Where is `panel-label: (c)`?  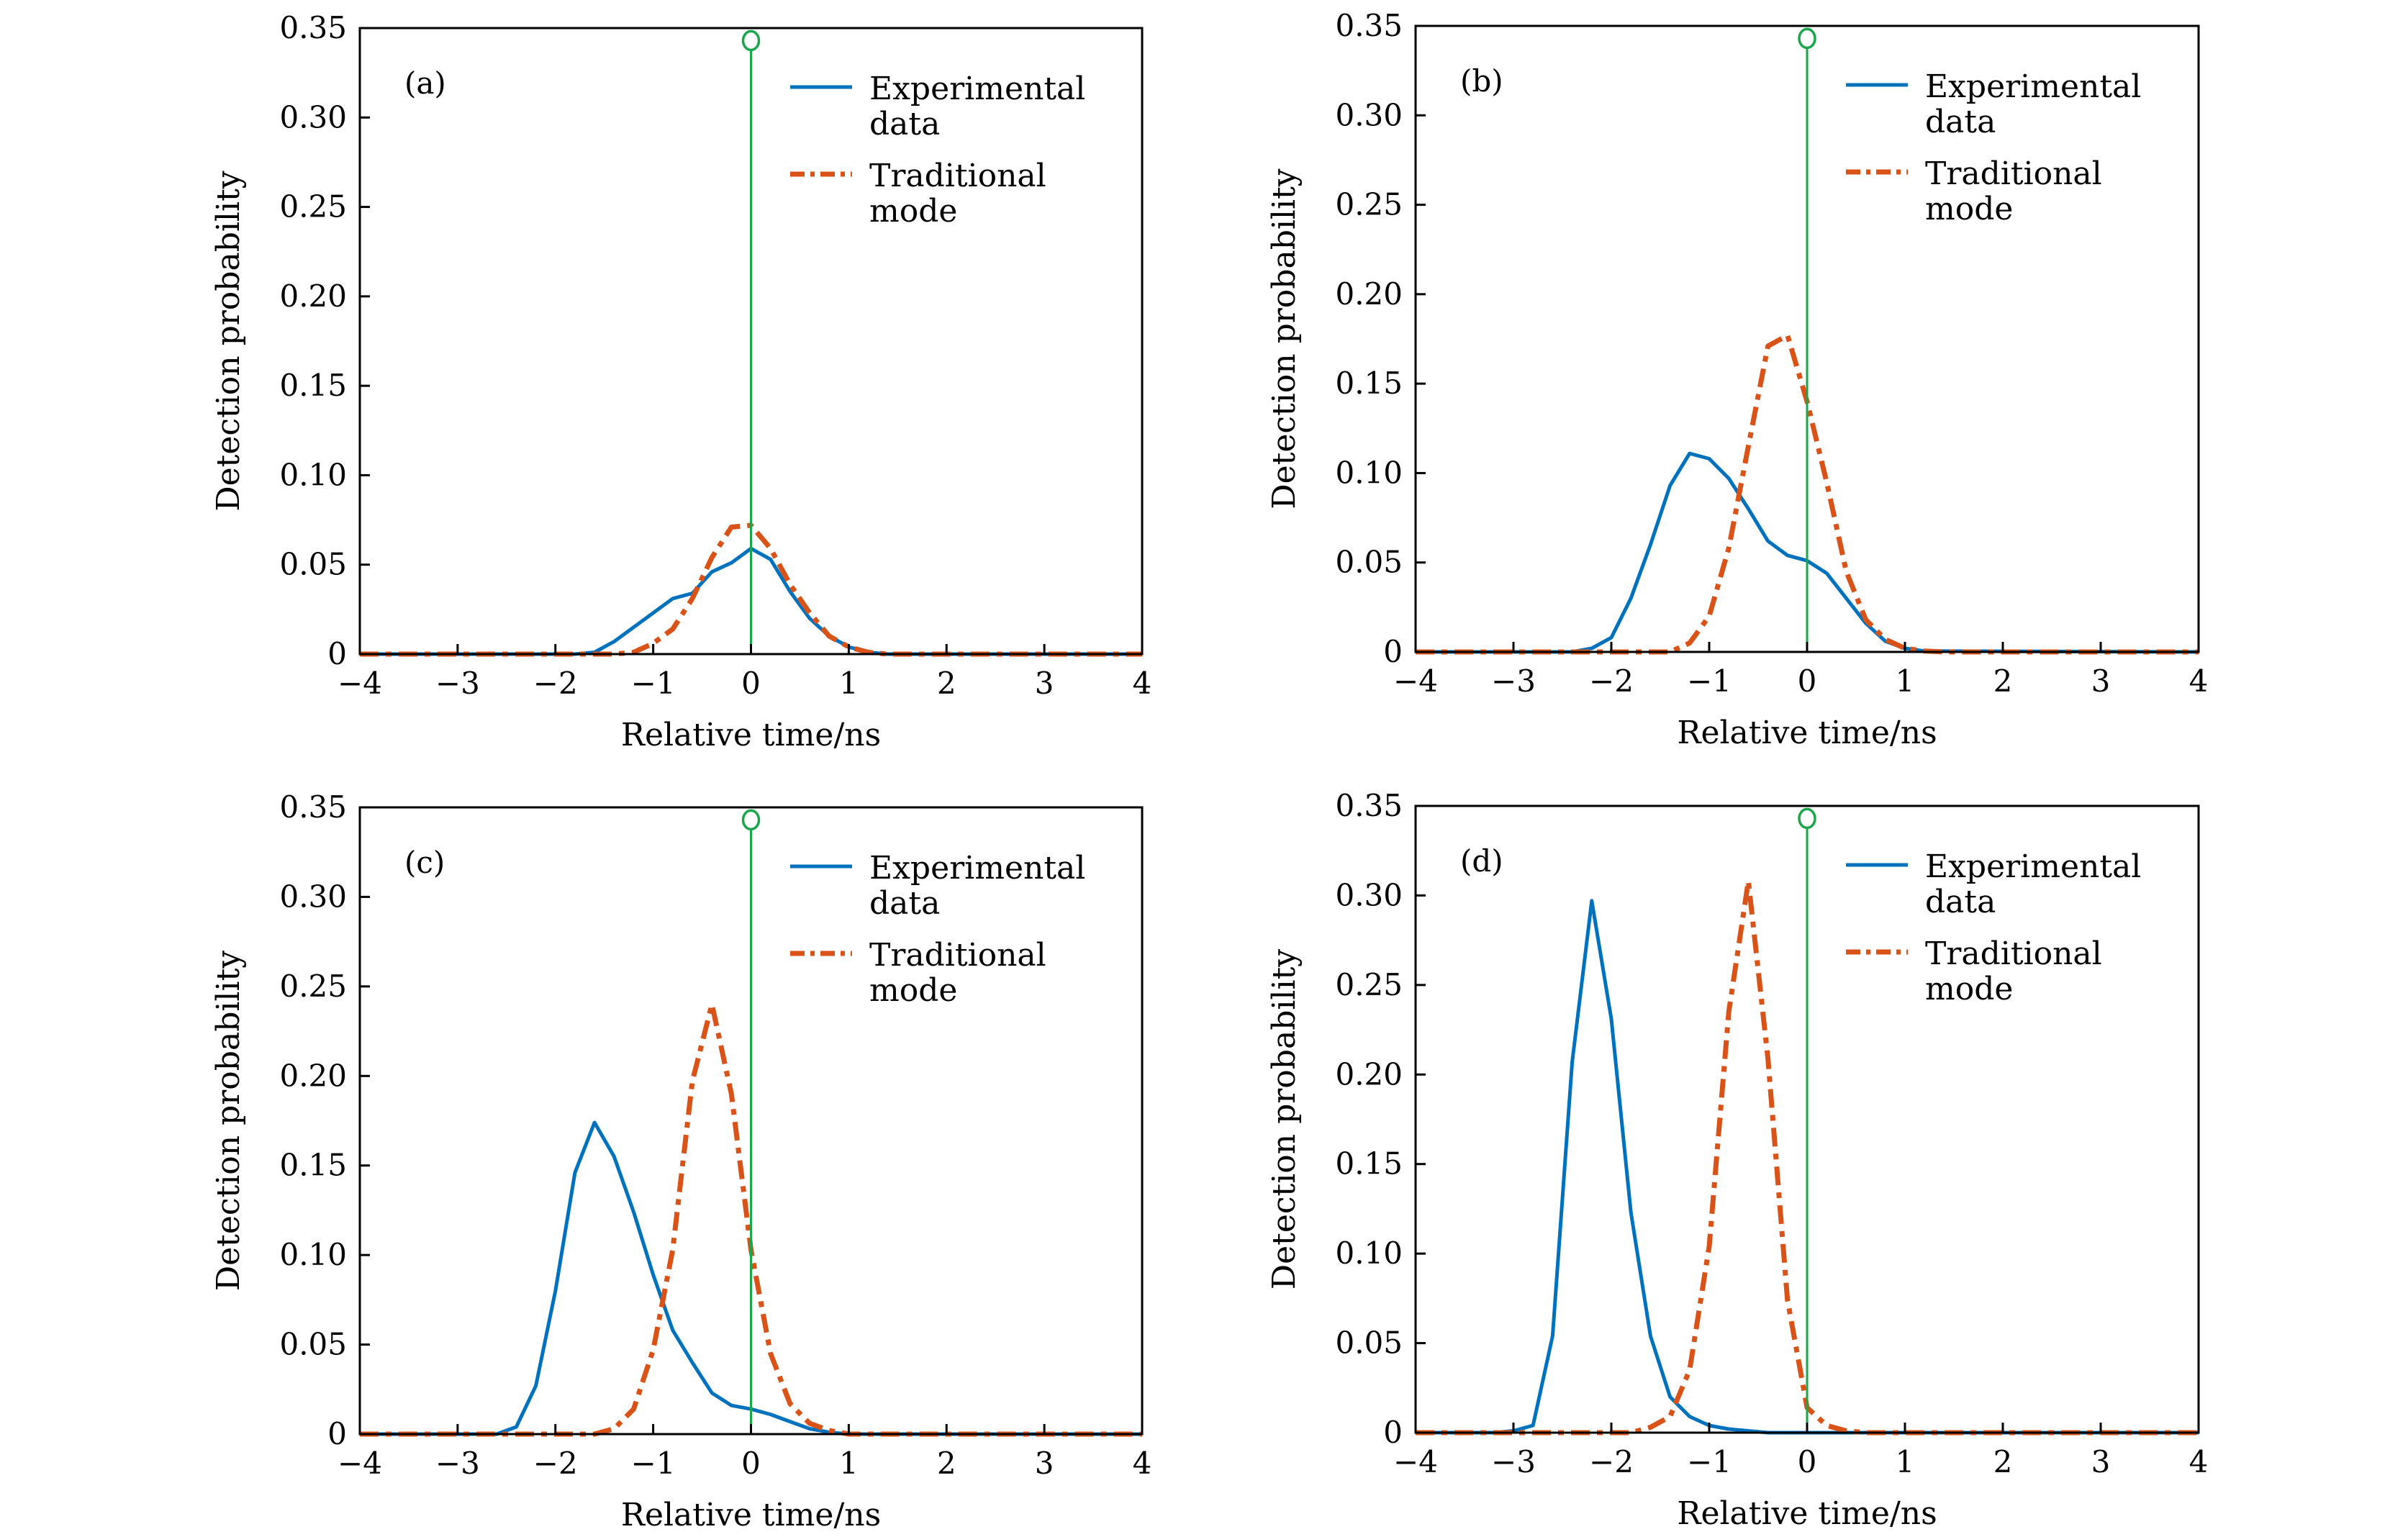
panel-label: (c) is located at coordinates (425, 863).